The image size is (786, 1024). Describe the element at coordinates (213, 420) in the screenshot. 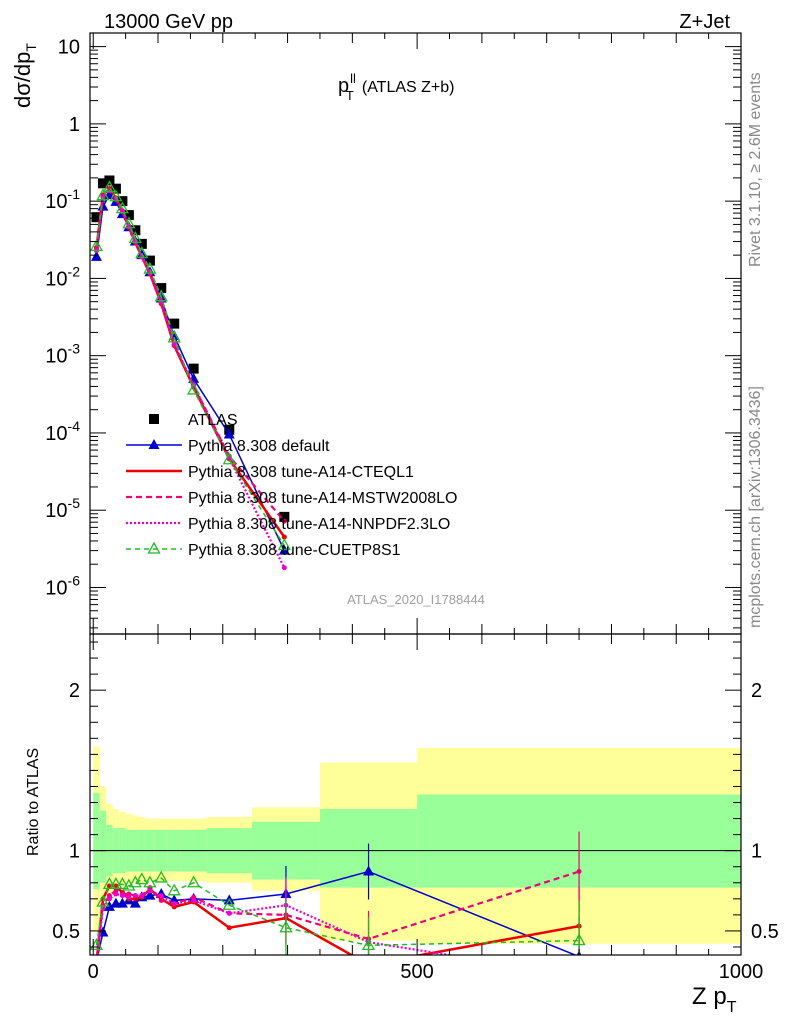

I see `legend-label: ATLAS` at that location.